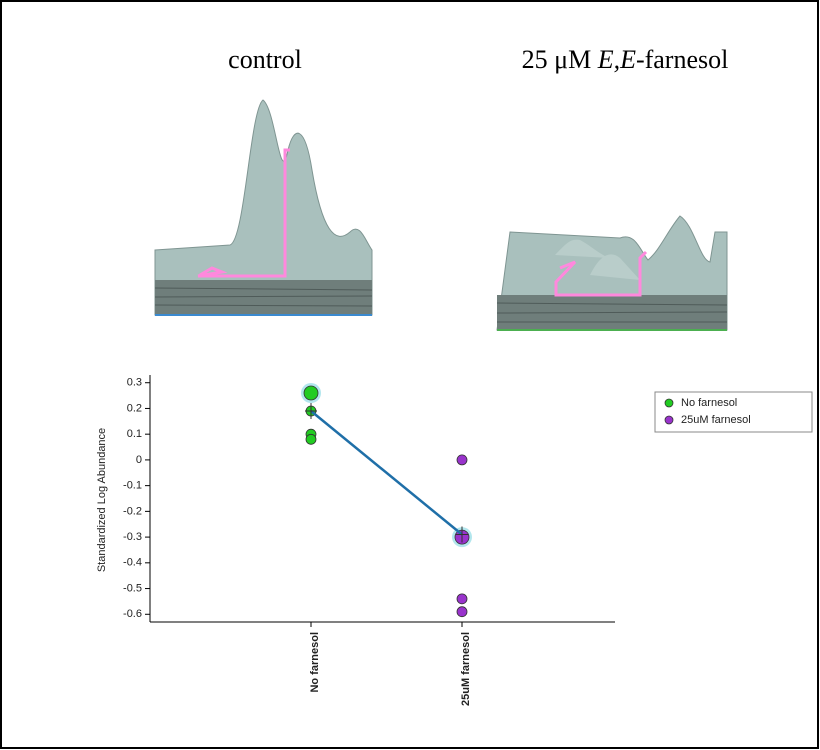  I want to click on y-tick-label: -0.6, so click(132, 614).